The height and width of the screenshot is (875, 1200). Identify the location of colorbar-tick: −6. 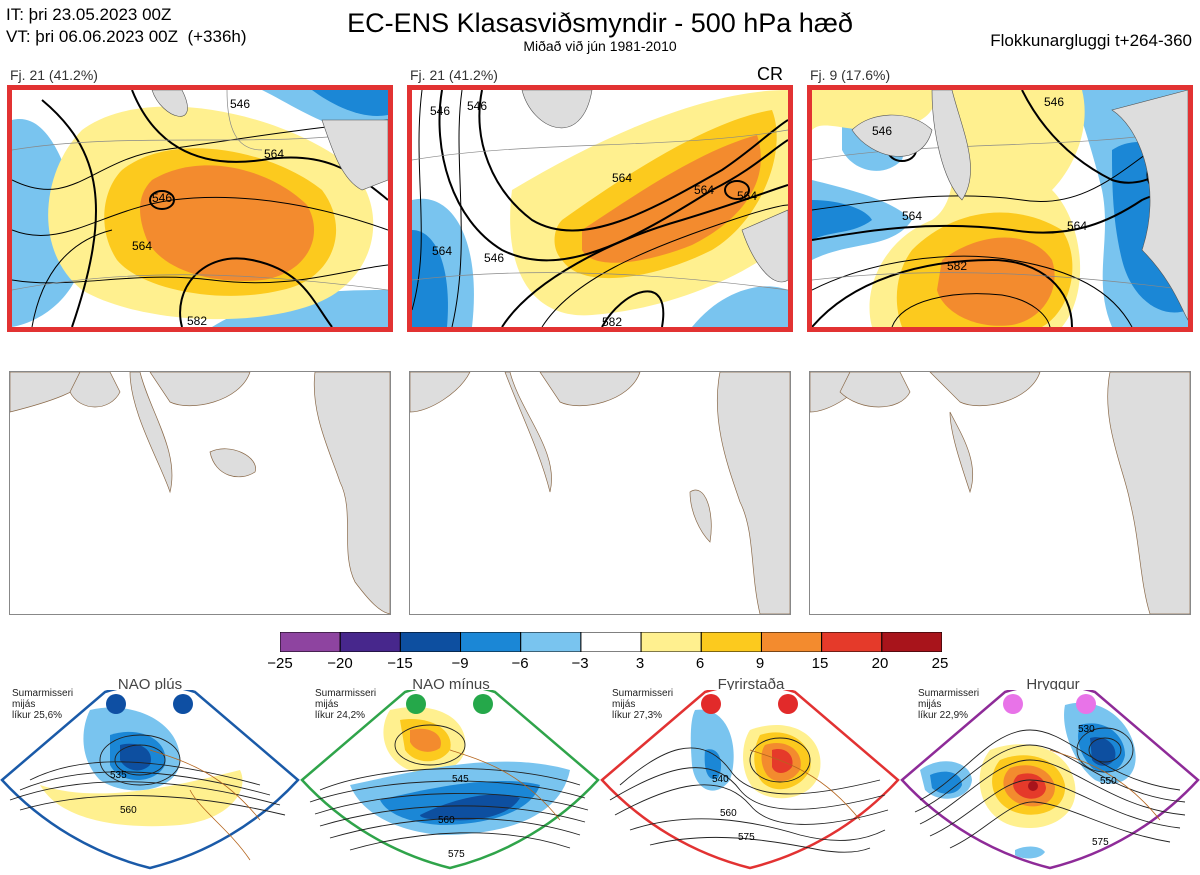
(520, 663).